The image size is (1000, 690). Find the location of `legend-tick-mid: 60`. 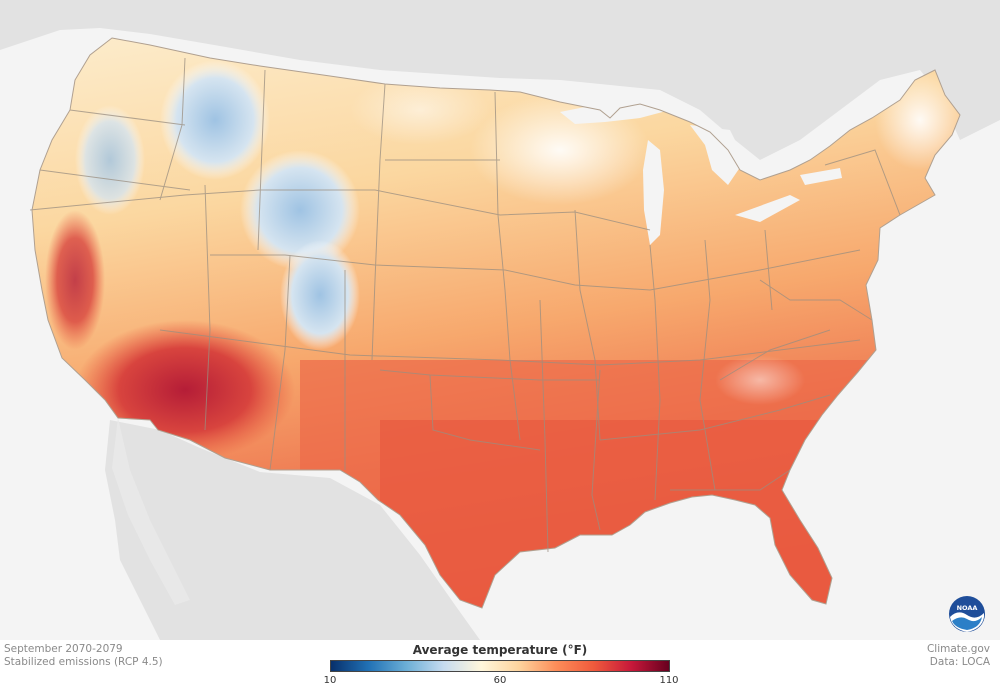

legend-tick-mid: 60 is located at coordinates (500, 680).